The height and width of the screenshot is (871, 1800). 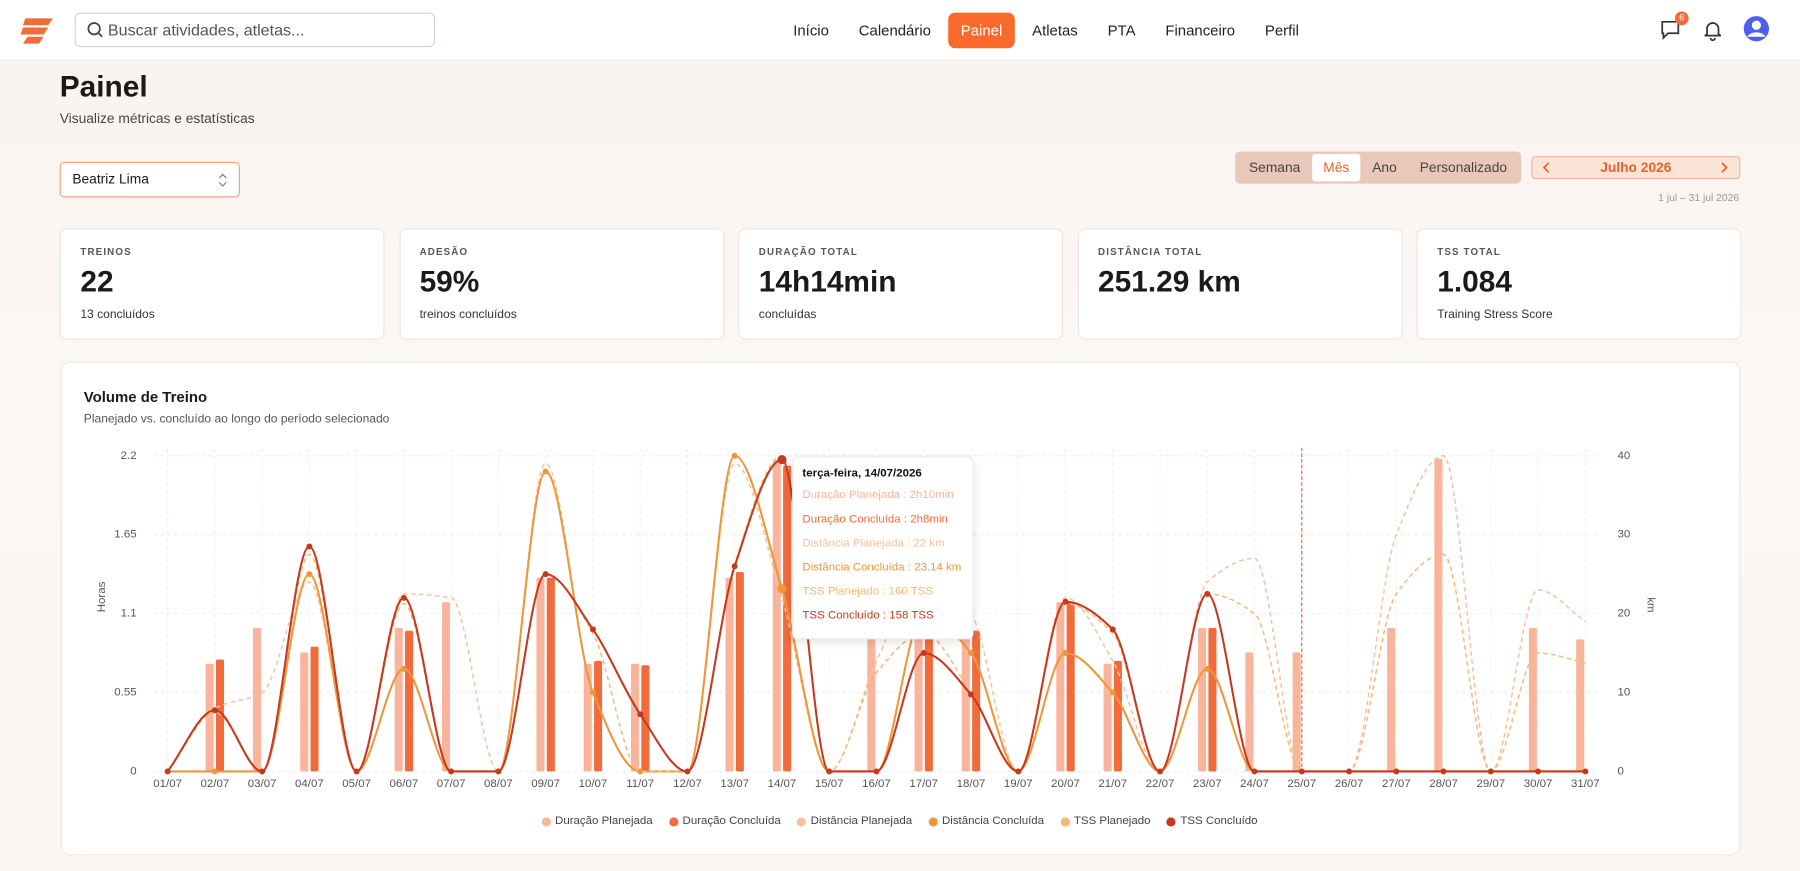 What do you see at coordinates (1463, 167) in the screenshot?
I see `period-option: Personalizado` at bounding box center [1463, 167].